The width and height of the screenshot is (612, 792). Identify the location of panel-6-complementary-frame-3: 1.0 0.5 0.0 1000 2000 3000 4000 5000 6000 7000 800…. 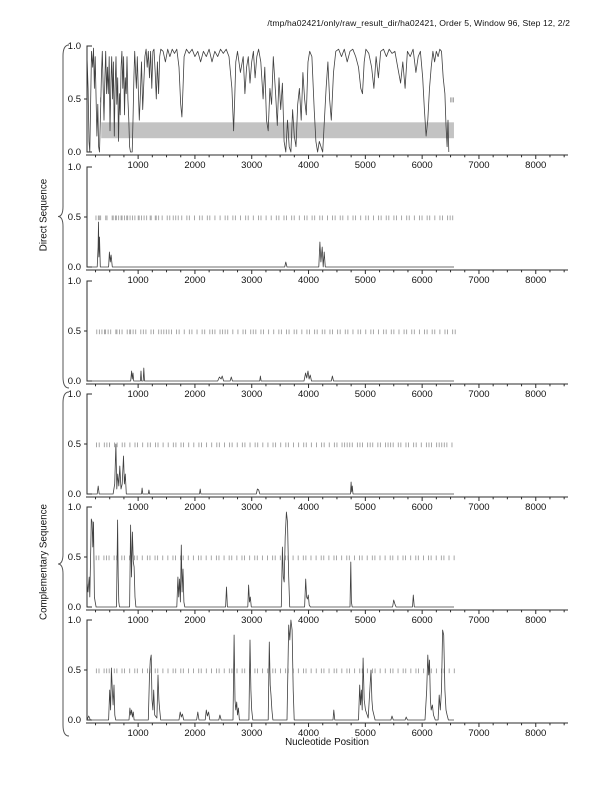
(318, 677).